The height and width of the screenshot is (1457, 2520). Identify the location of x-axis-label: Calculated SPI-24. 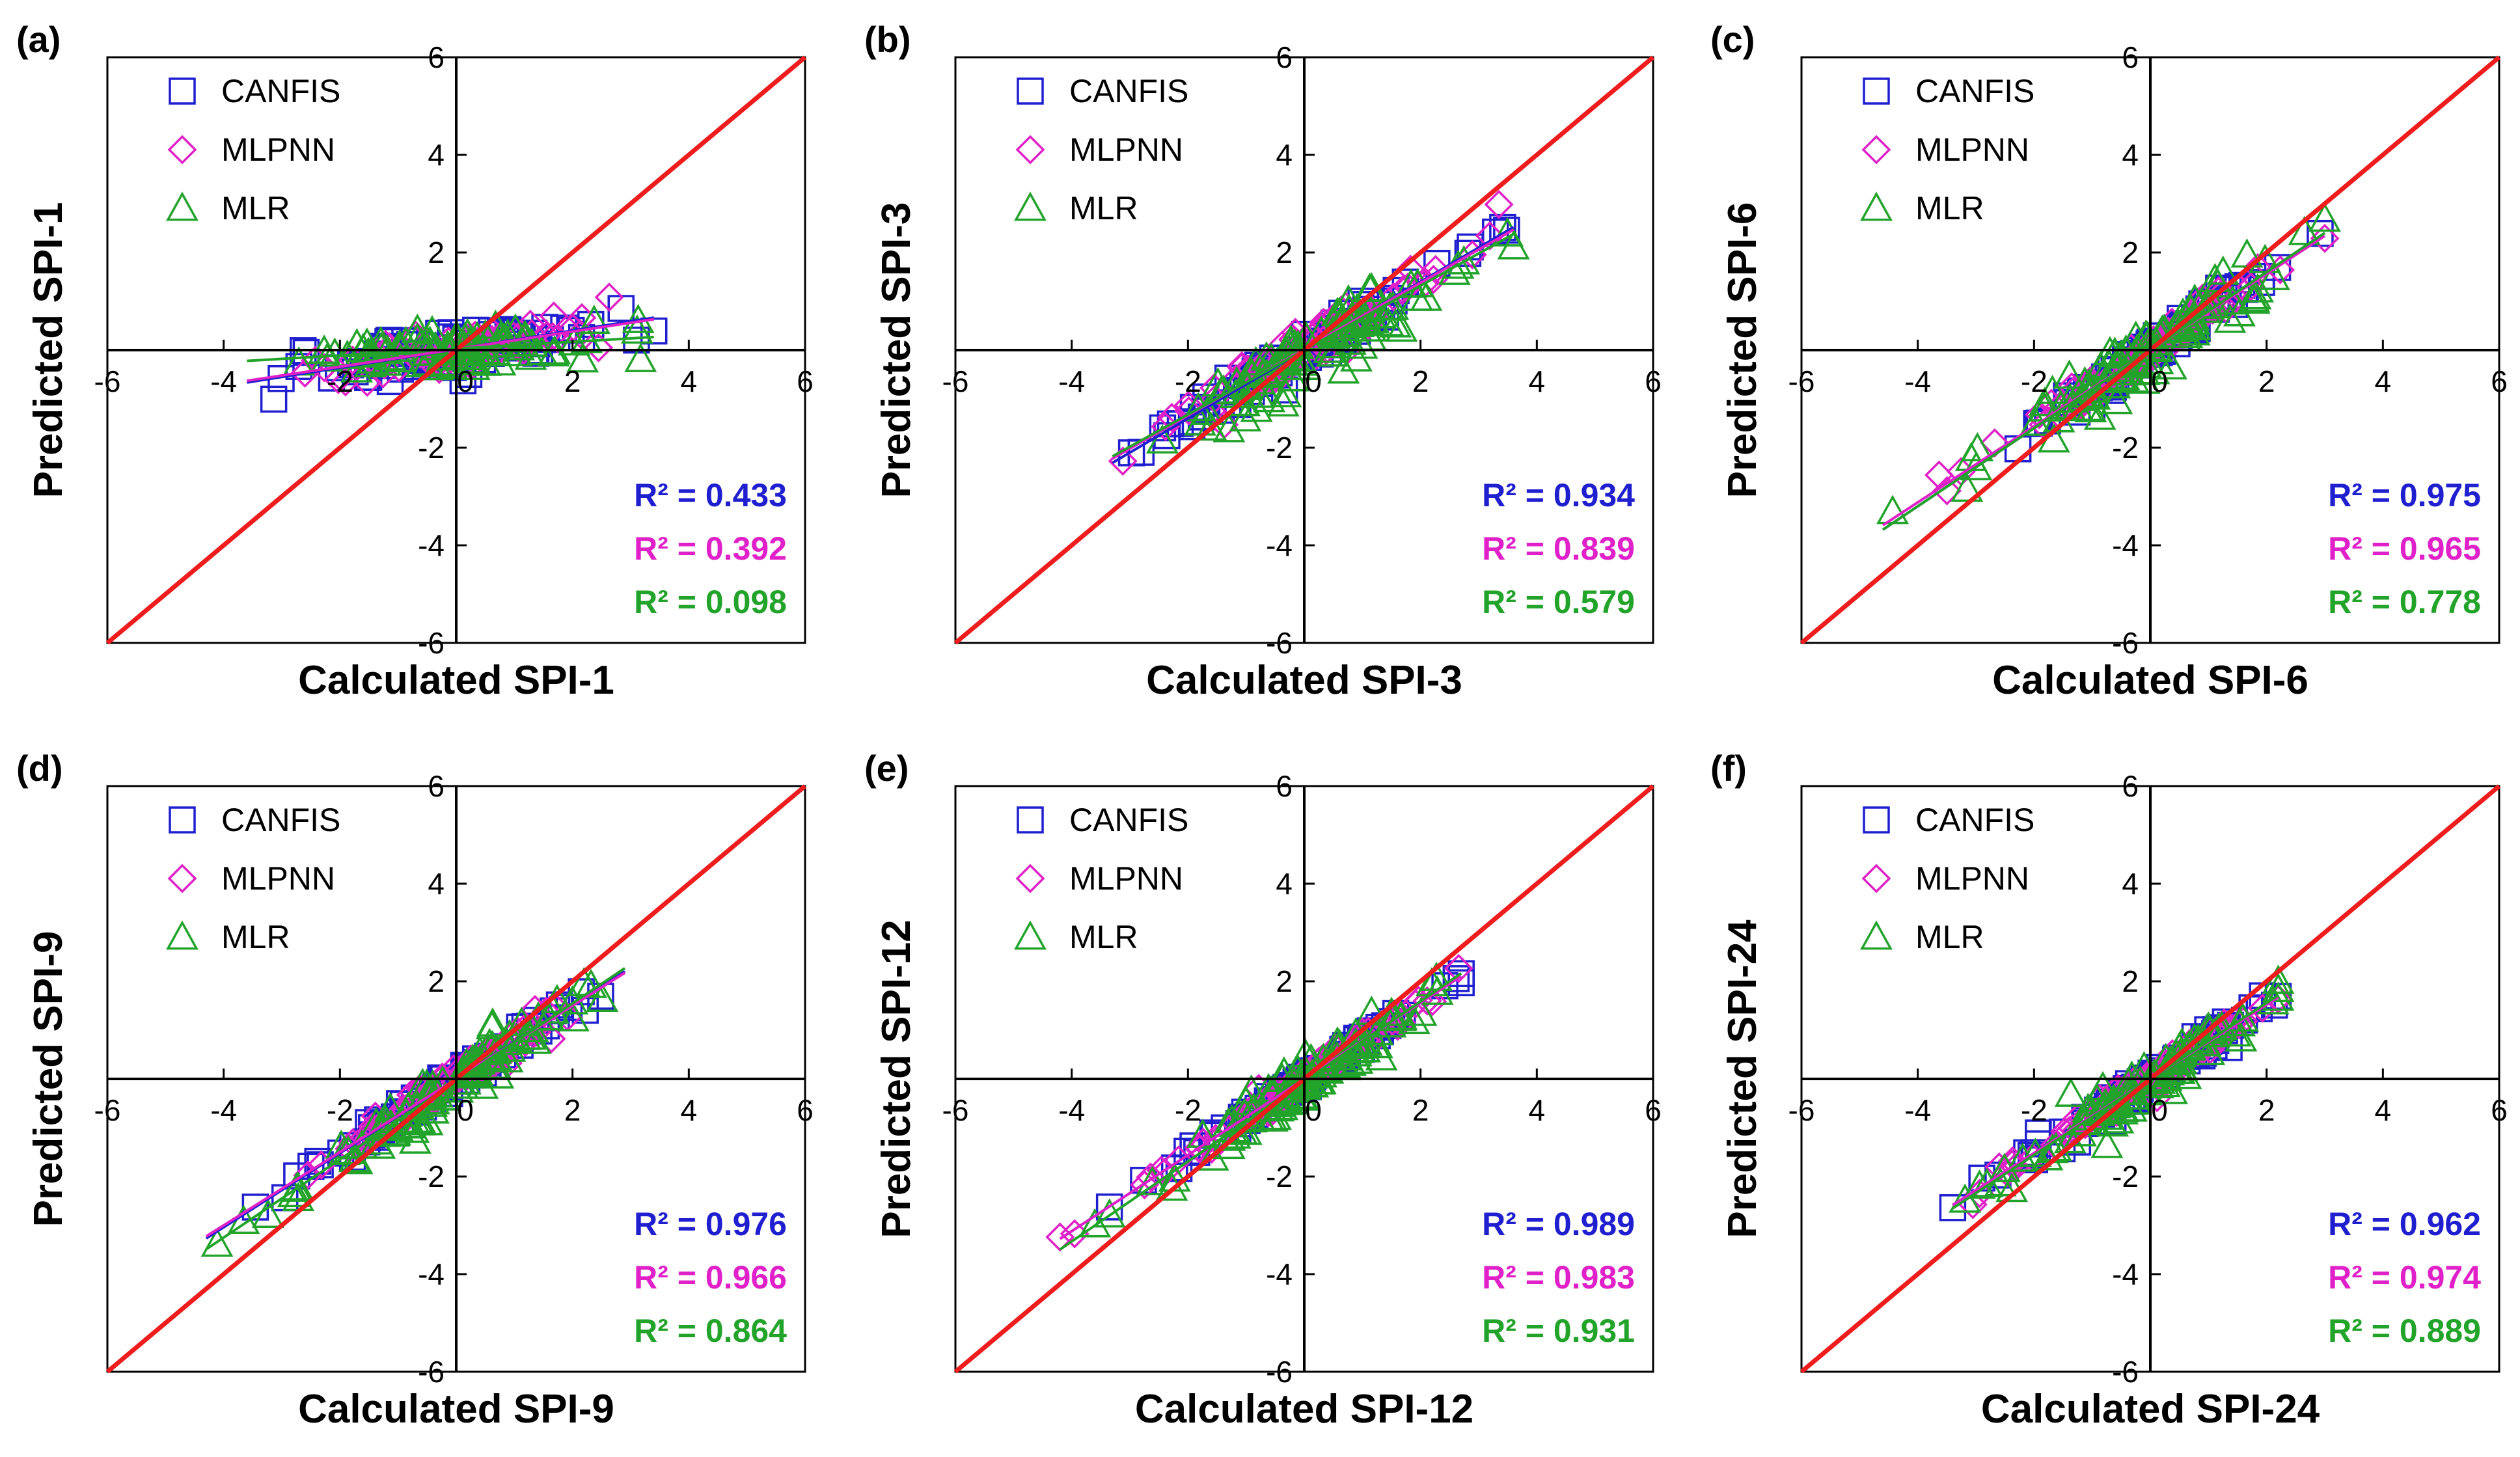
(2150, 1409).